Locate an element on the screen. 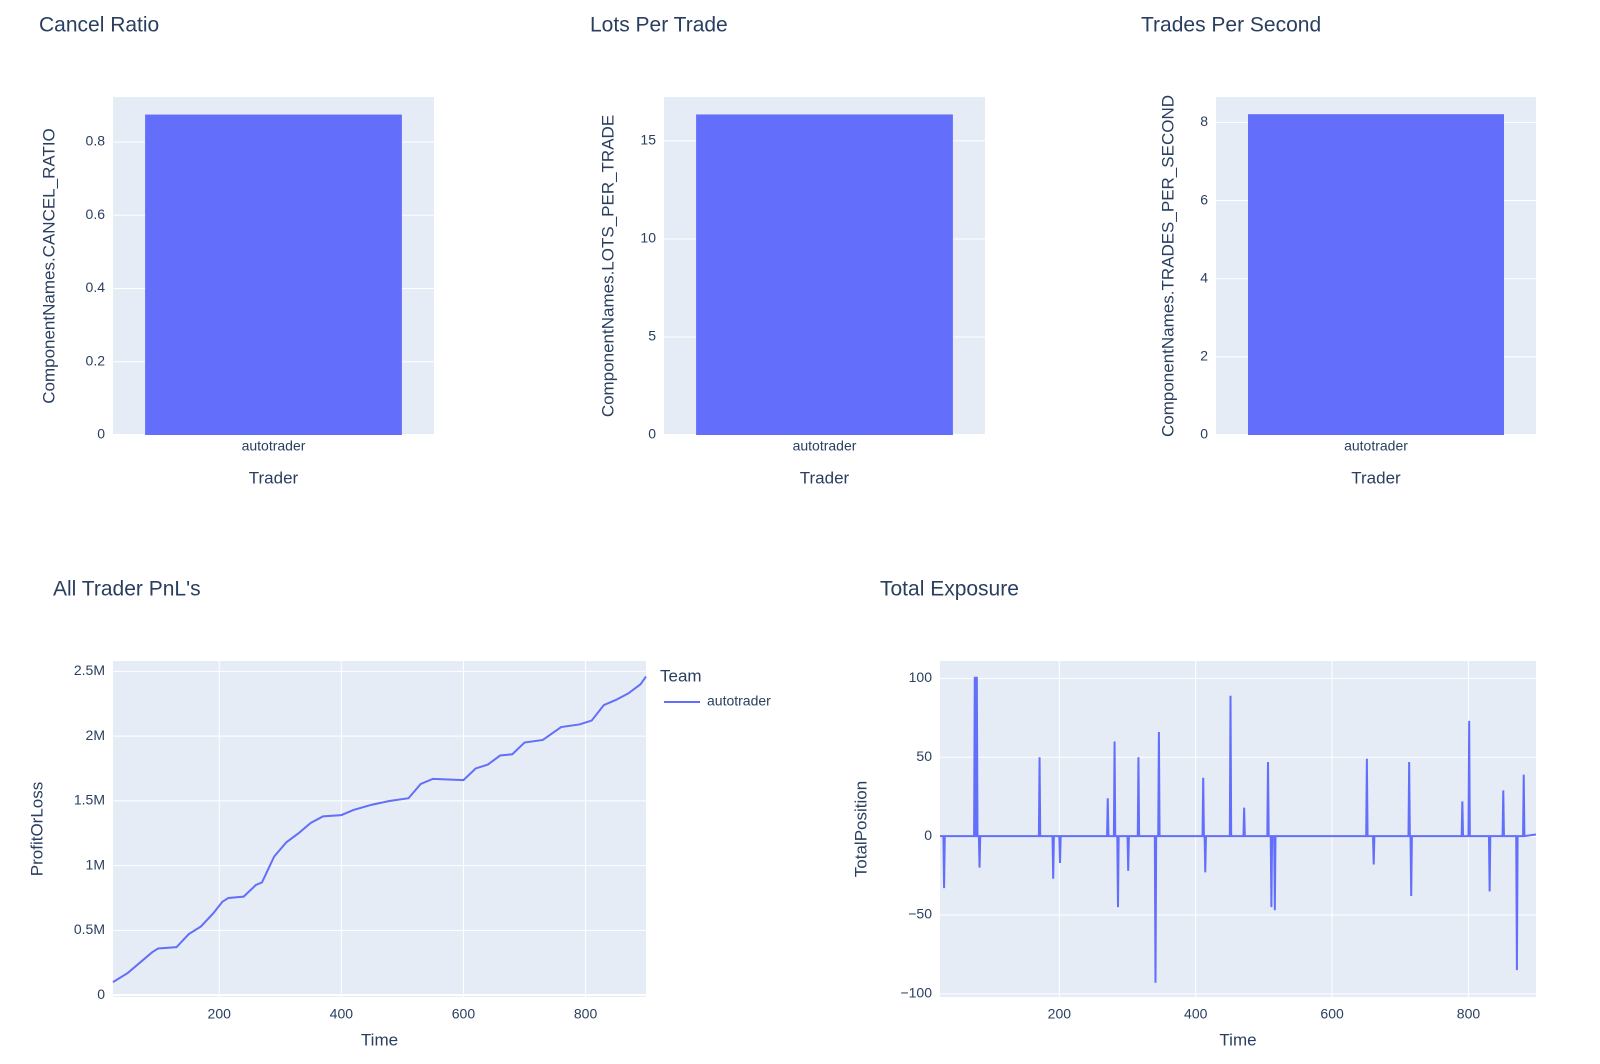  chart-title: Cancel Ratio is located at coordinates (99, 25).